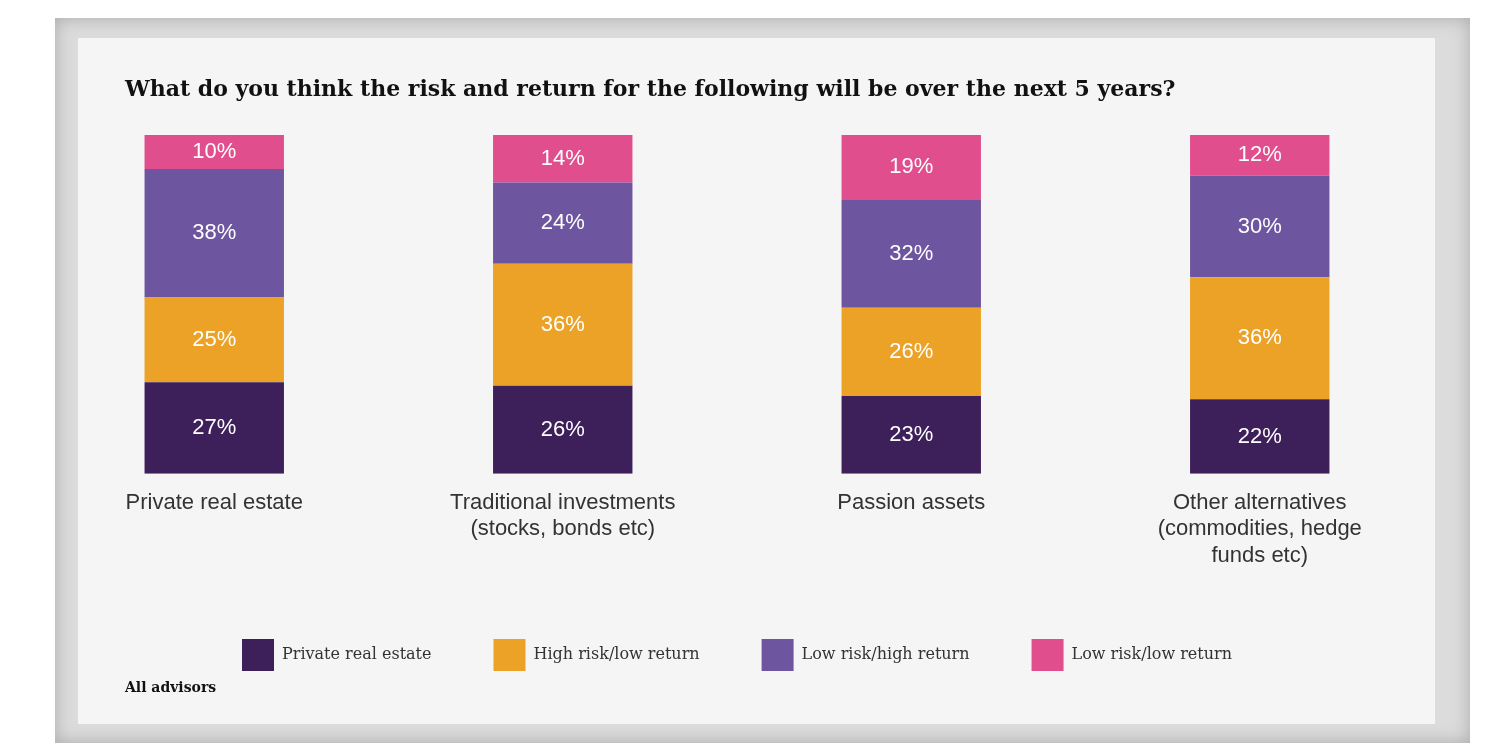 Image resolution: width=1491 pixels, height=756 pixels. I want to click on data-label: 32%, so click(911, 252).